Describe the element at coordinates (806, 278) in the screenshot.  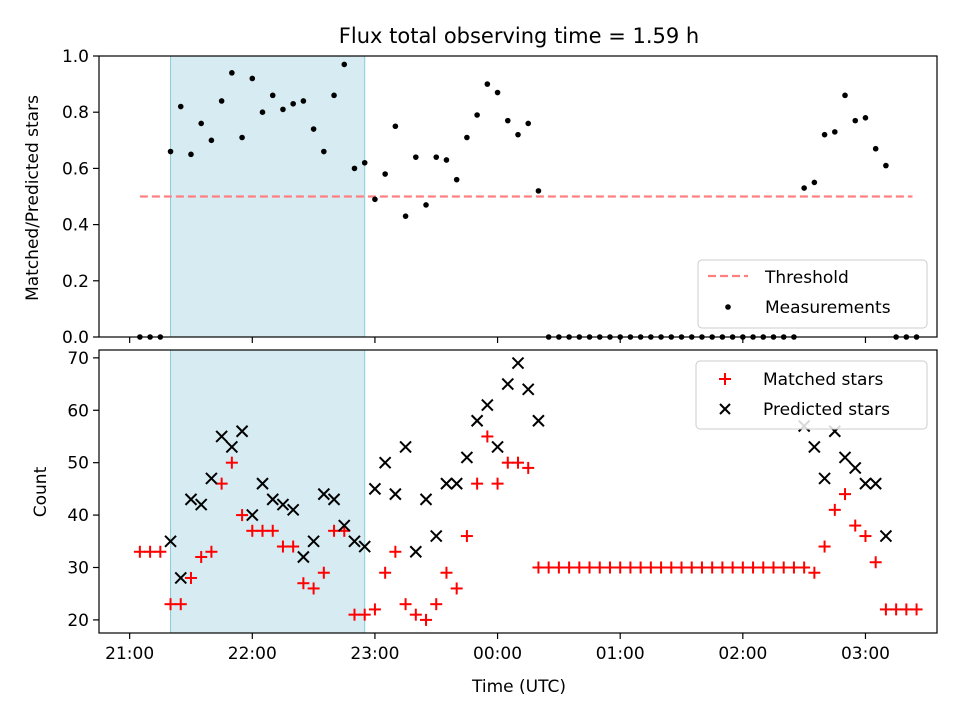
I see `legend-threshold-label: Threshold` at that location.